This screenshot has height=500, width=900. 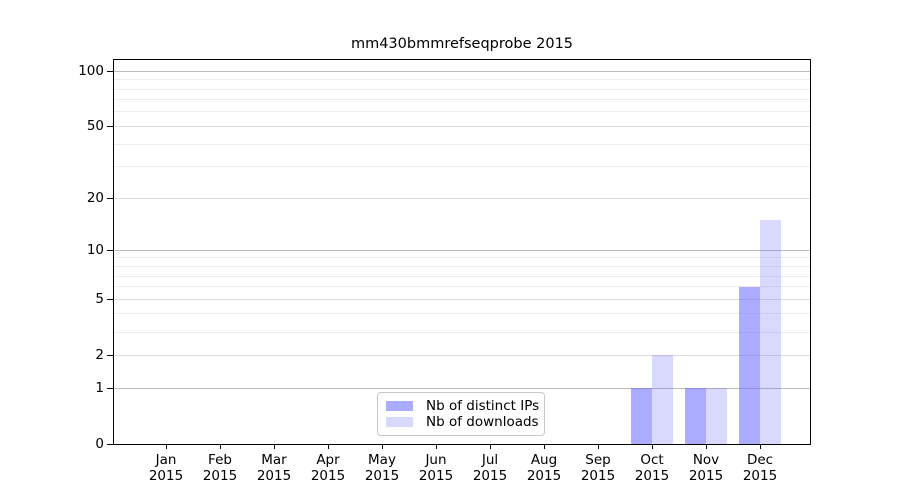 I want to click on x-tick-month: Jul, so click(x=490, y=460).